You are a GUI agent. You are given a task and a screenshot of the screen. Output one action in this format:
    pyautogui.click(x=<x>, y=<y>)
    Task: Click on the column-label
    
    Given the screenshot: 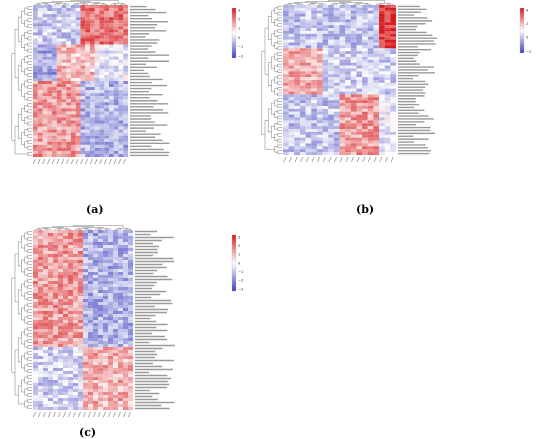 What is the action you would take?
    pyautogui.click(x=364, y=159)
    